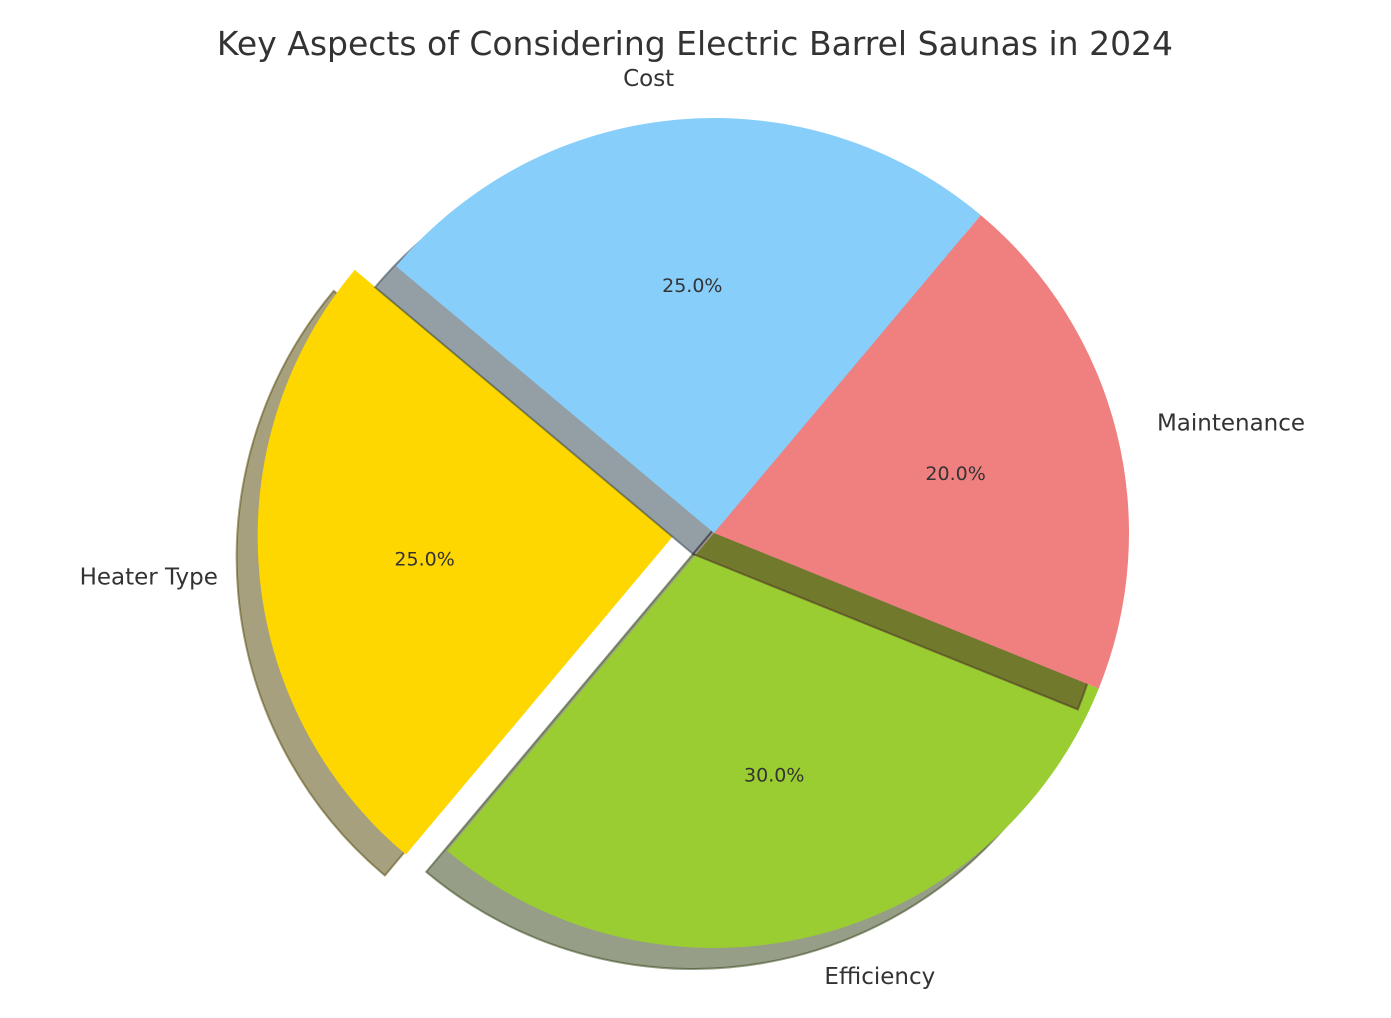 This screenshot has width=1391, height=1018. Describe the element at coordinates (879, 977) in the screenshot. I see `label-efficiency: Efficiency` at that location.